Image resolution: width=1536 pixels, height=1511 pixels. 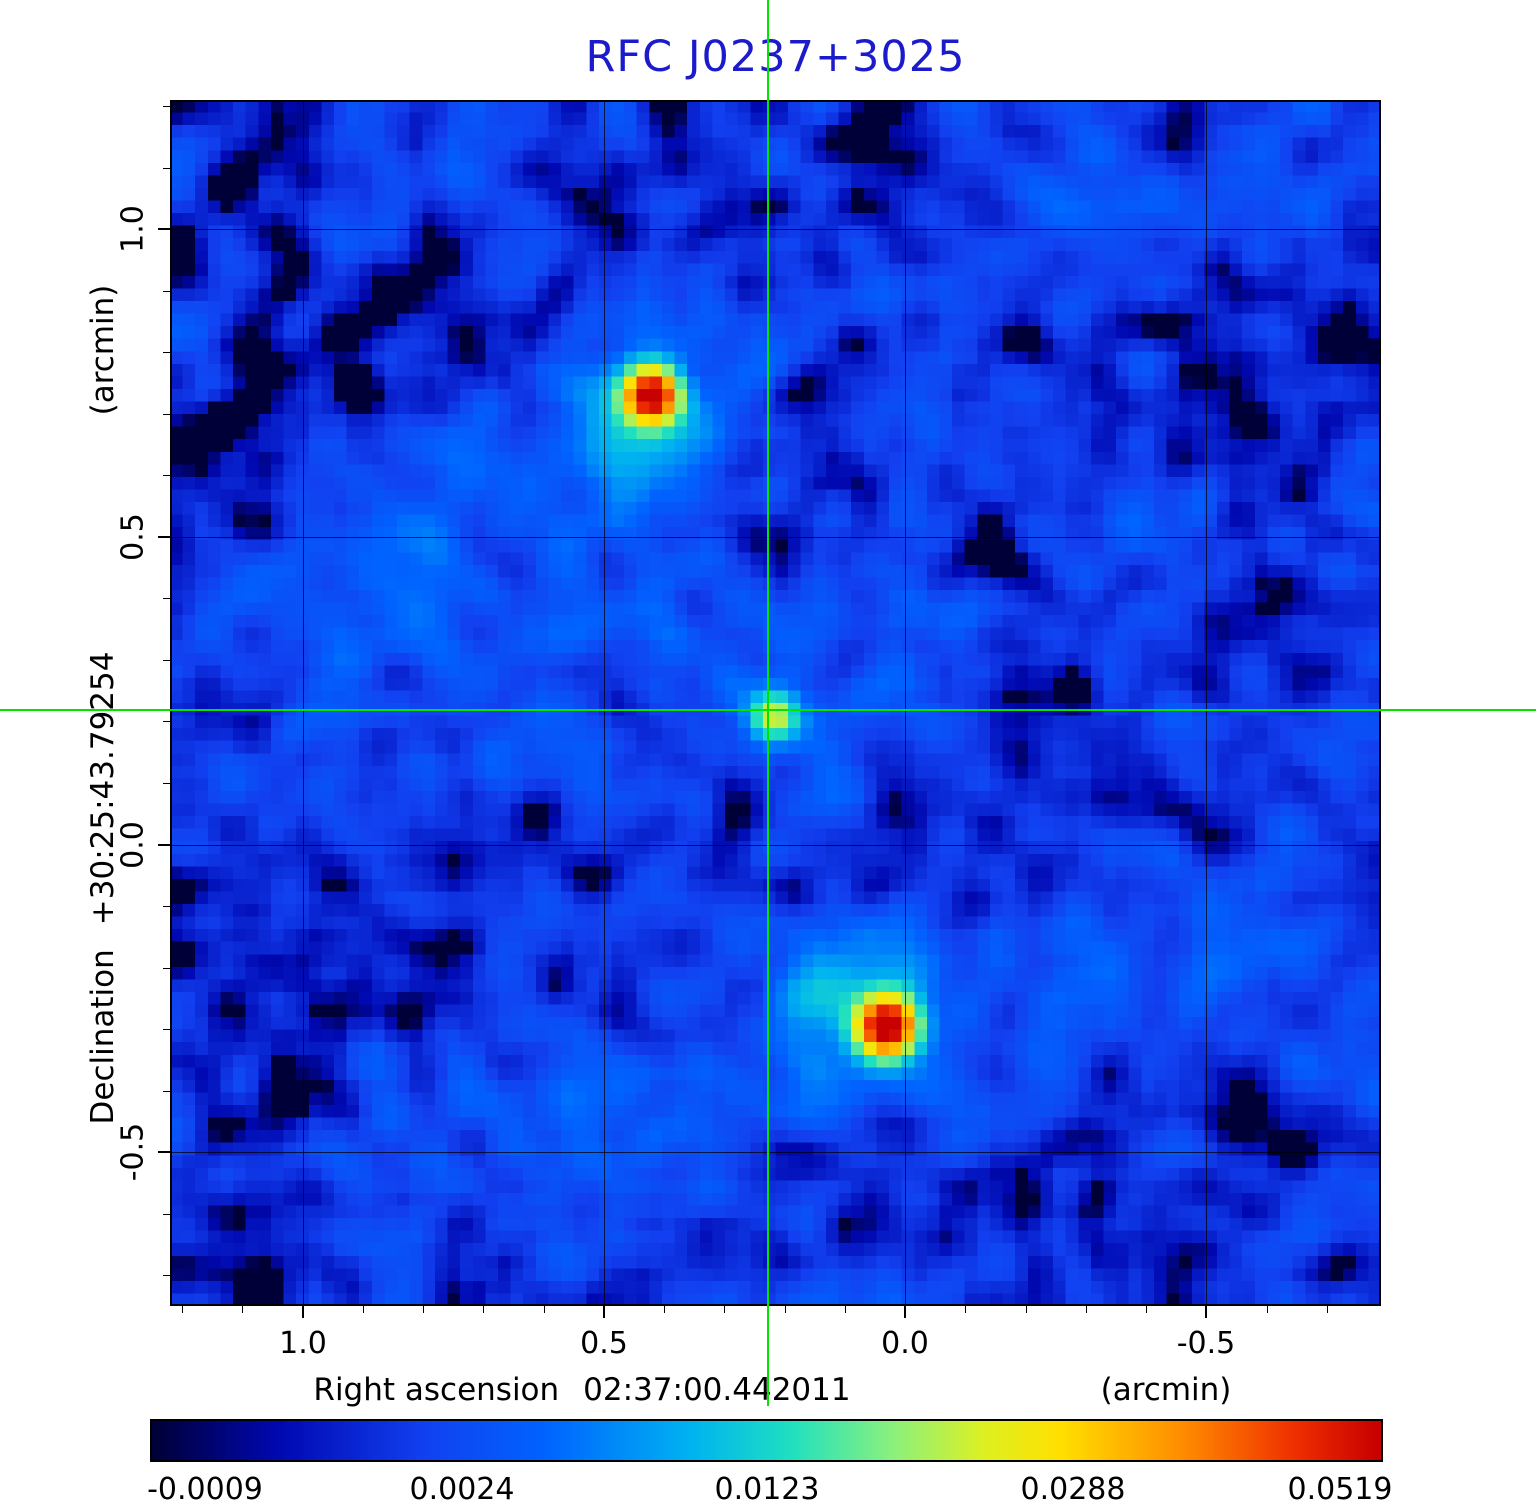 I want to click on x-tick-label: 0.5, so click(x=604, y=1343).